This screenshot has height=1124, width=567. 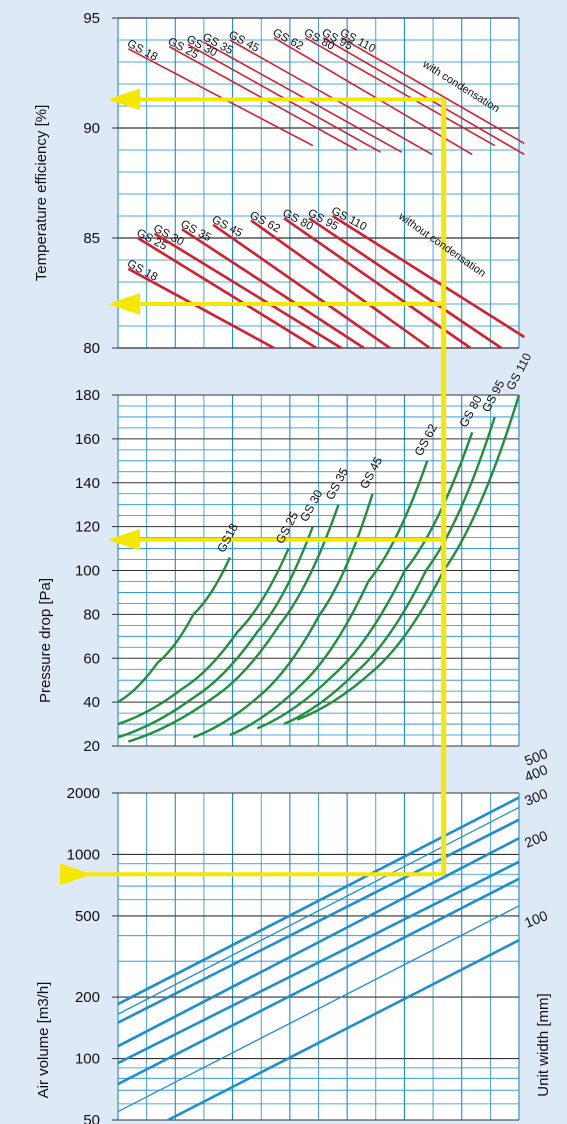 I want to click on unit-width-label: 200, so click(x=536, y=839).